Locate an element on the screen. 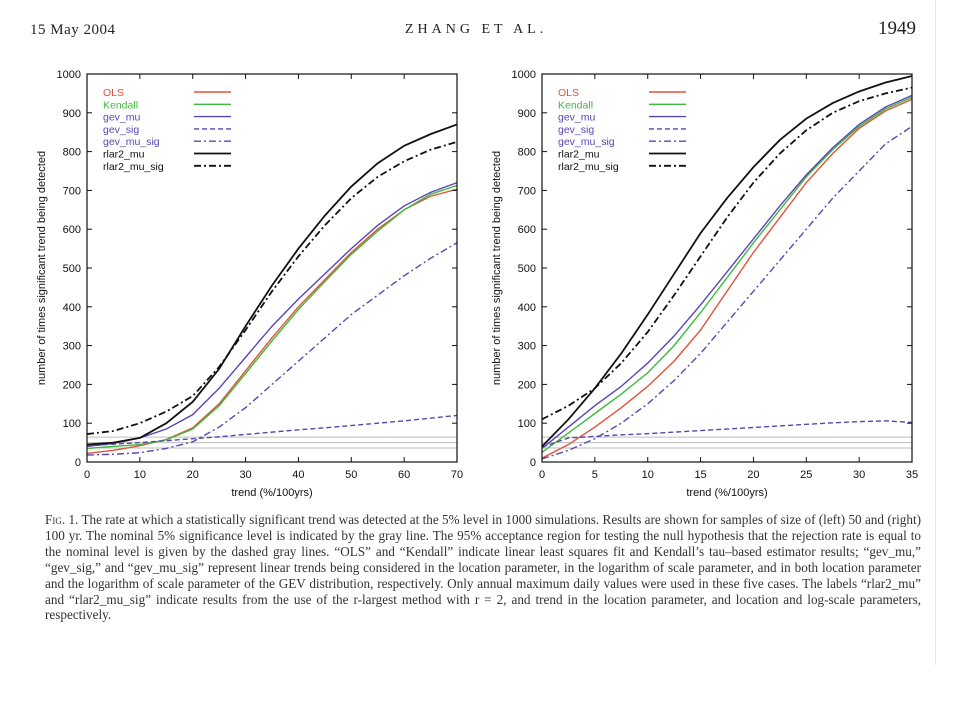 The image size is (960, 720). caption-fig-label: Fig. 1. is located at coordinates (62, 519).